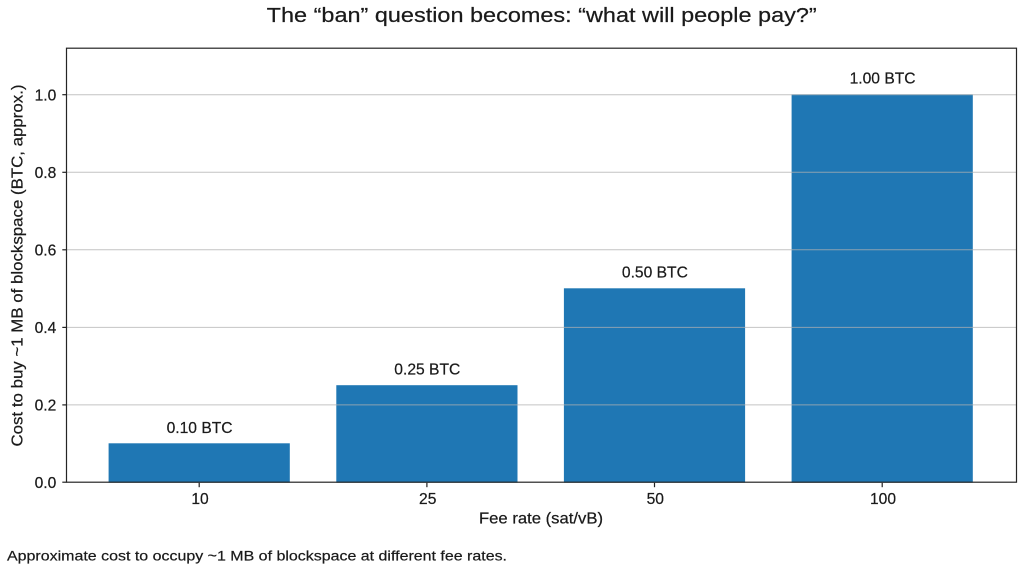 The width and height of the screenshot is (1024, 573). Describe the element at coordinates (656, 499) in the screenshot. I see `svg-text: 50` at that location.